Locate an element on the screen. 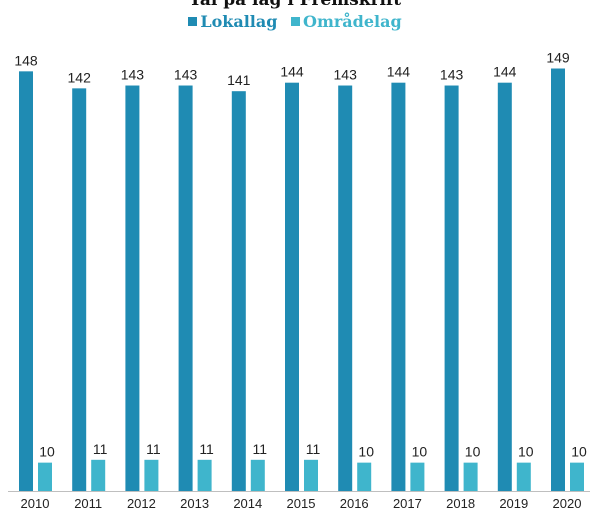 This screenshot has width=590, height=511. value-label-lokallag-2014: 141 is located at coordinates (239, 80).